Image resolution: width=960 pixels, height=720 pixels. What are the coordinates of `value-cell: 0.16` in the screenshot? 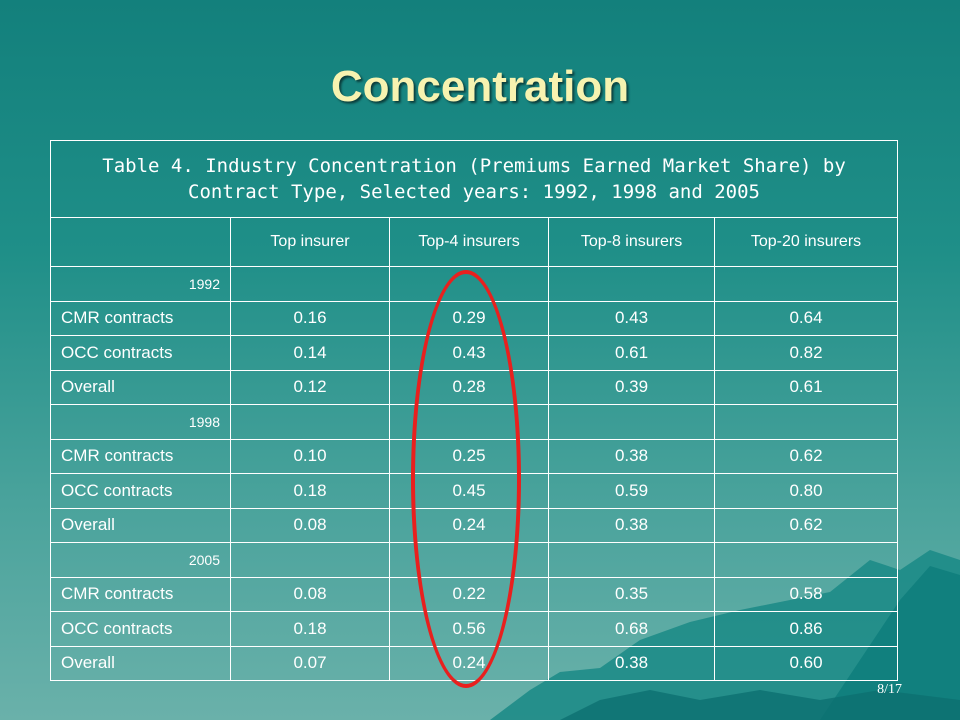 It's located at (310, 318).